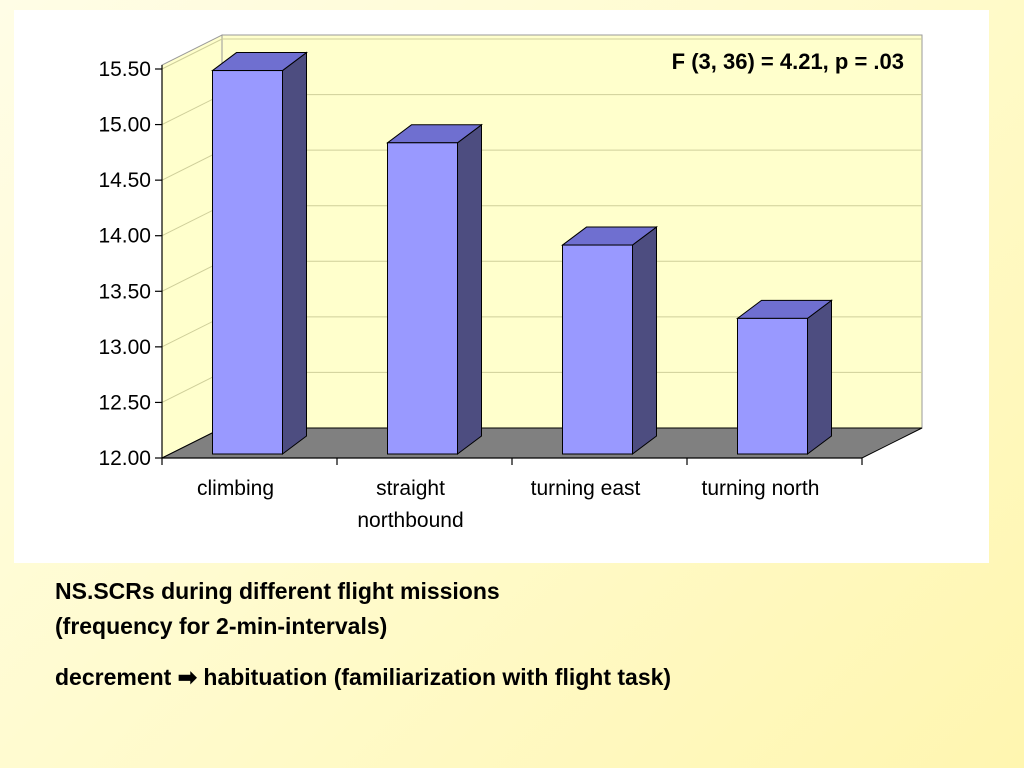  Describe the element at coordinates (124, 125) in the screenshot. I see `y-tick-label: 15.00` at that location.